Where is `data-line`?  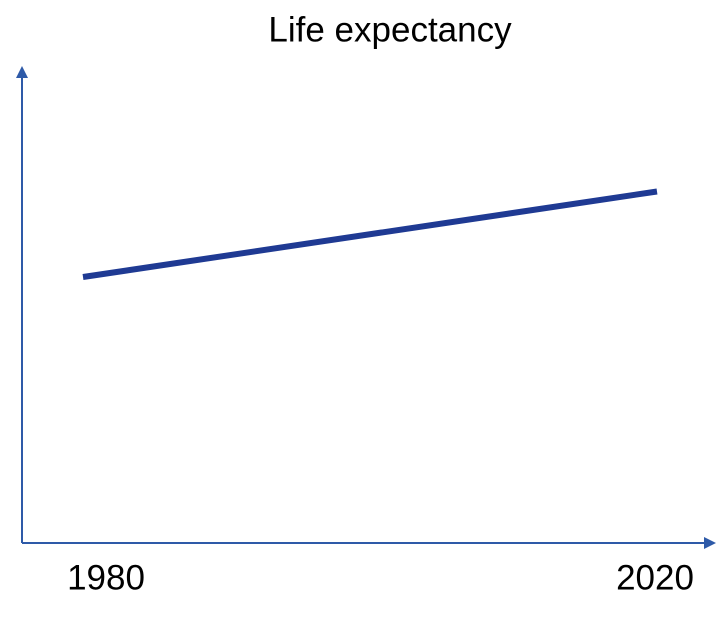 data-line is located at coordinates (370, 234).